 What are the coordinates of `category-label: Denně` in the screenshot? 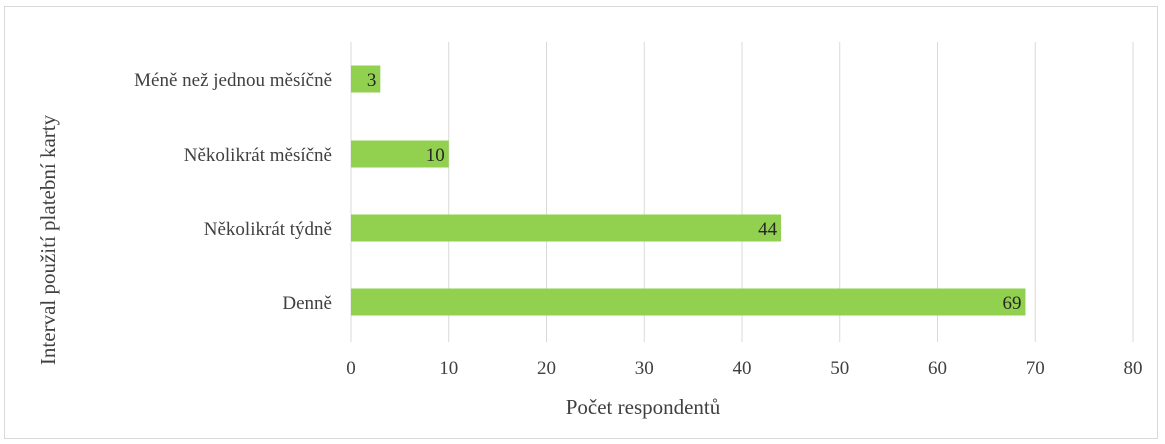 It's located at (307, 303).